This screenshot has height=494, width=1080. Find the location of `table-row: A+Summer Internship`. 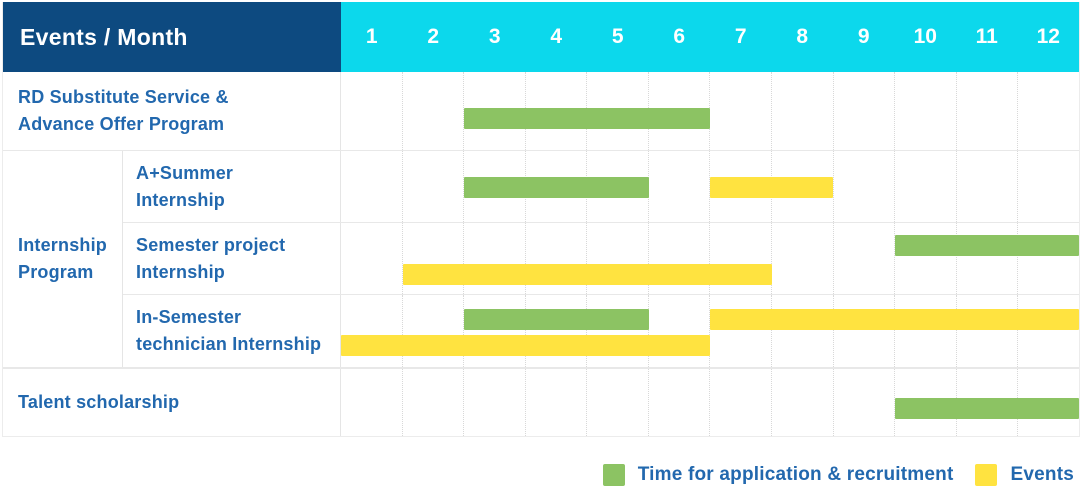

table-row: A+Summer Internship is located at coordinates (601, 186).